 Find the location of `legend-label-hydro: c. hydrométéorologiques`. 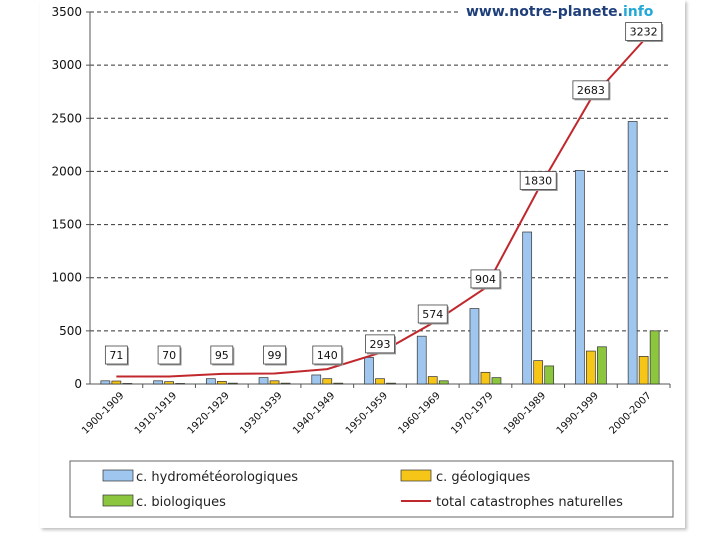

legend-label-hydro: c. hydrométéorologiques is located at coordinates (217, 477).